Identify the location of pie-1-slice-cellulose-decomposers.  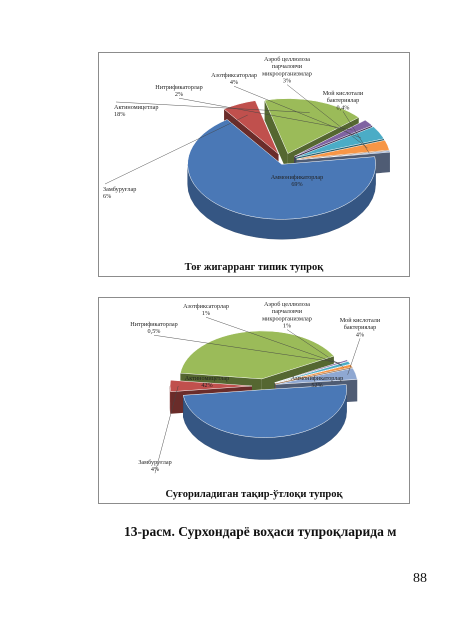
(343, 149).